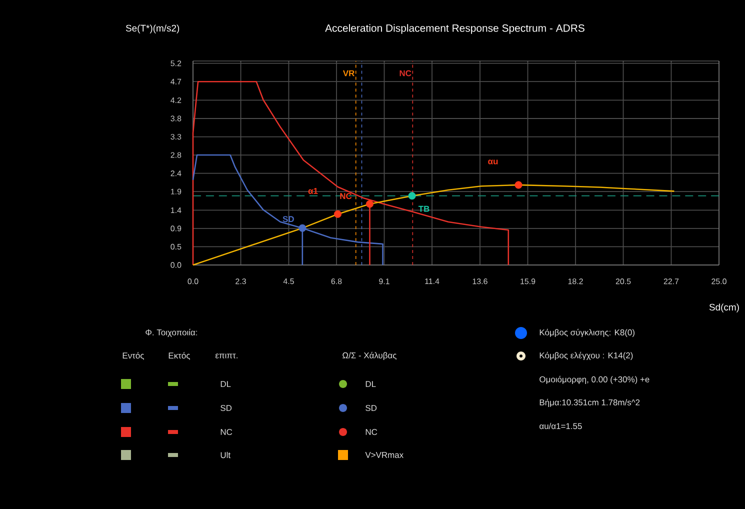 The image size is (745, 509). Describe the element at coordinates (227, 356) in the screenshot. I see `text: επιπτ.` at that location.